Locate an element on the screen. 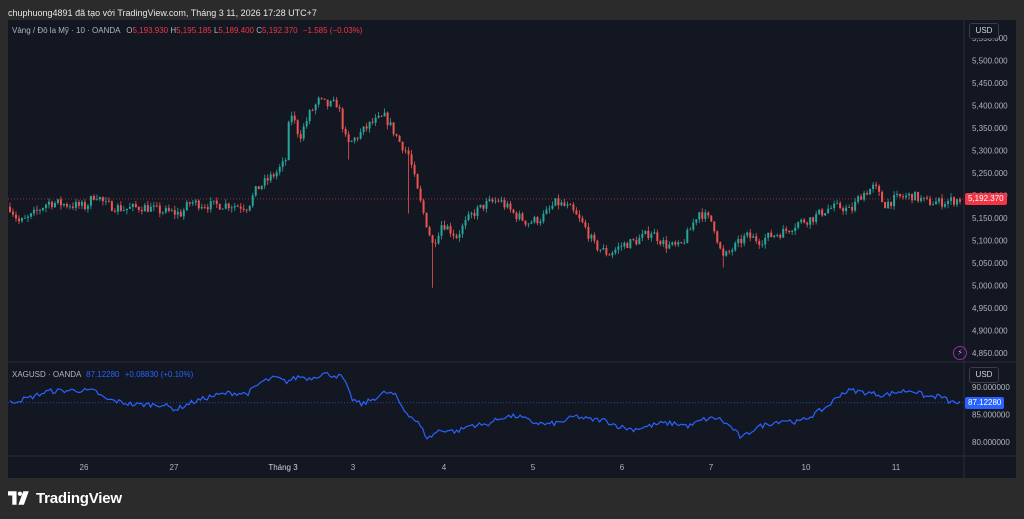 This screenshot has width=1024, height=519. price-axis-tick: 5,150.000 is located at coordinates (990, 218).